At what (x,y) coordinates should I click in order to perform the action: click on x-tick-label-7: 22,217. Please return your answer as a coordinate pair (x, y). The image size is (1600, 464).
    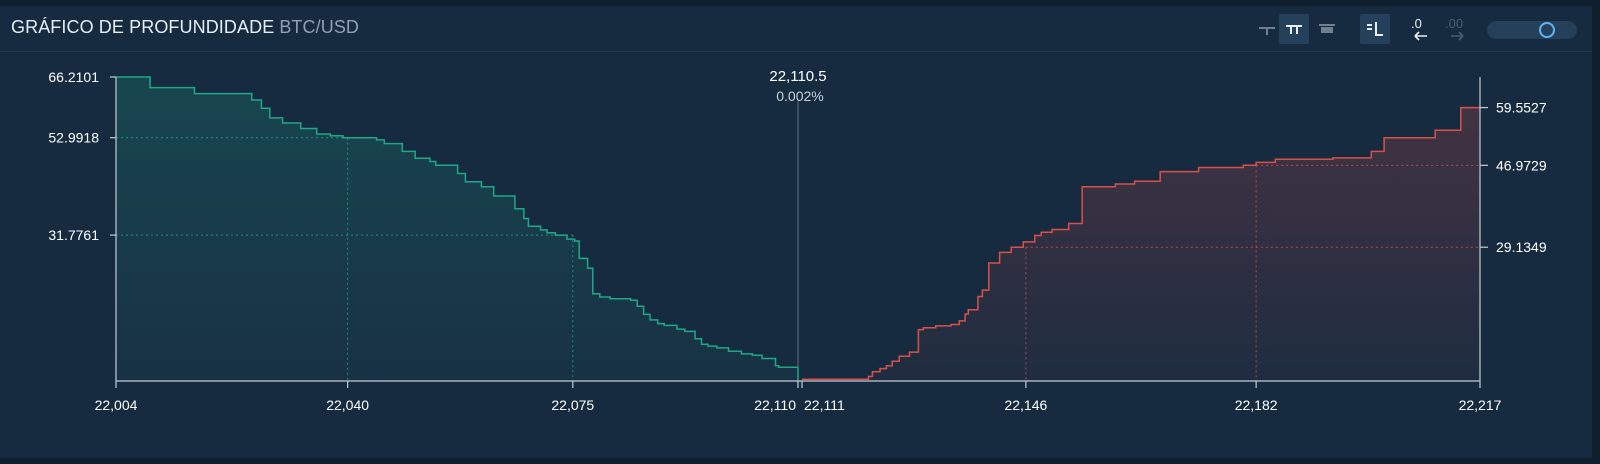
    Looking at the image, I should click on (1480, 405).